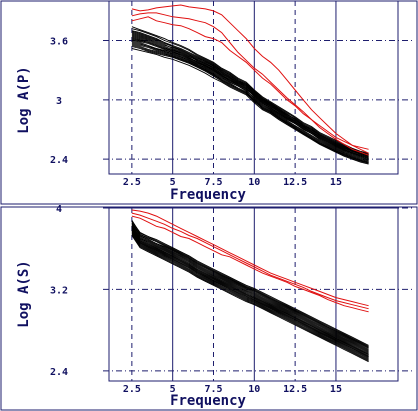 This screenshot has width=418, height=411. What do you see at coordinates (24, 99) in the screenshot?
I see `top-y-axis-label: Log A(P)` at bounding box center [24, 99].